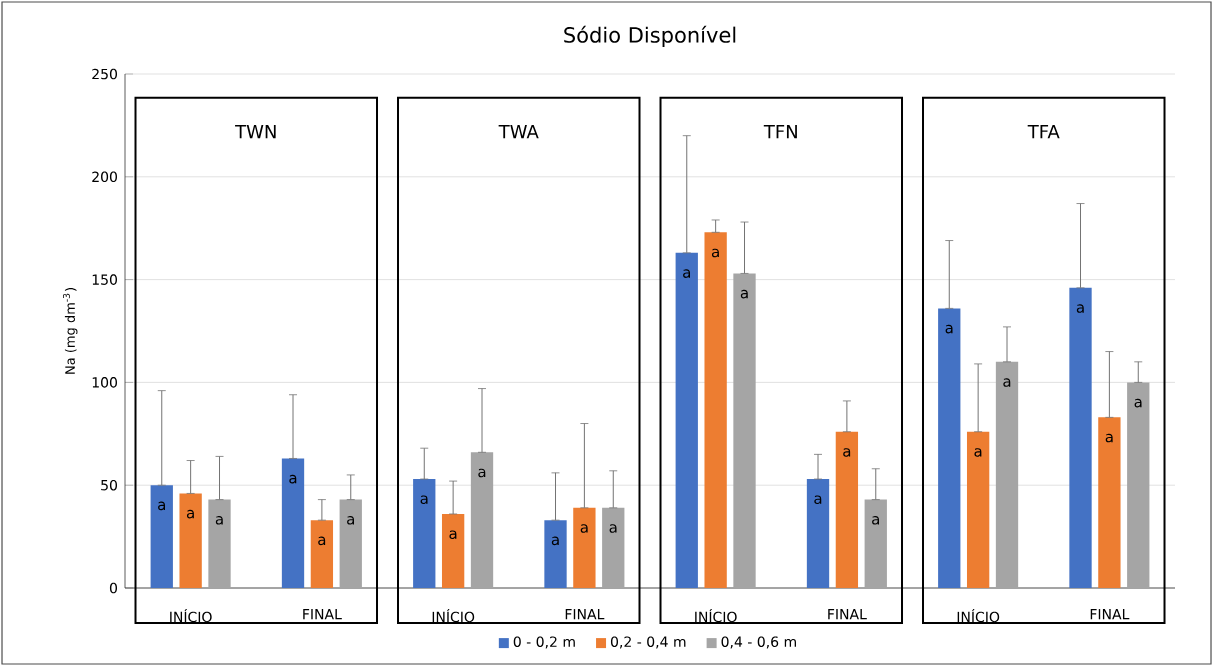 The width and height of the screenshot is (1213, 666). I want to click on legend-label: 0 - 0,2 m, so click(544, 642).